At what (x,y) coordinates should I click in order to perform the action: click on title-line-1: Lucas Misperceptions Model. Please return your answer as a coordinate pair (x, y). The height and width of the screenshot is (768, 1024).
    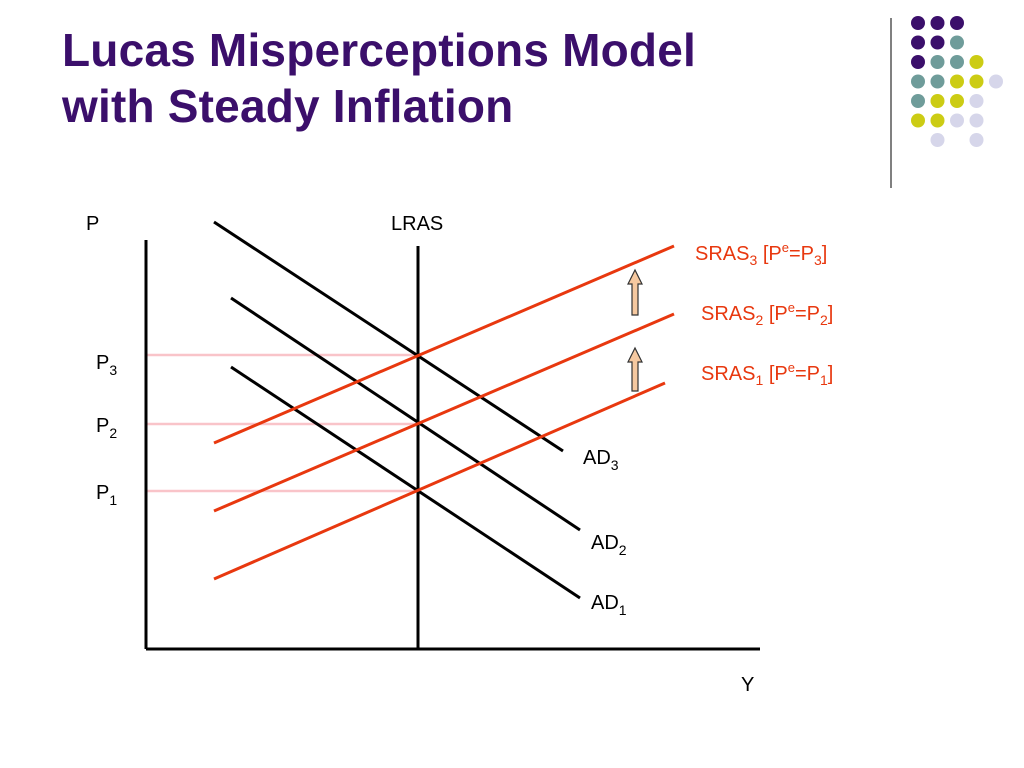
    Looking at the image, I should click on (379, 50).